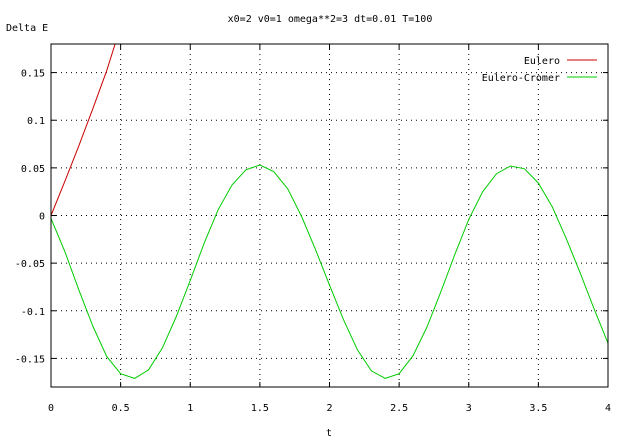  What do you see at coordinates (33, 312) in the screenshot?
I see `y-tick-label: -0.1` at bounding box center [33, 312].